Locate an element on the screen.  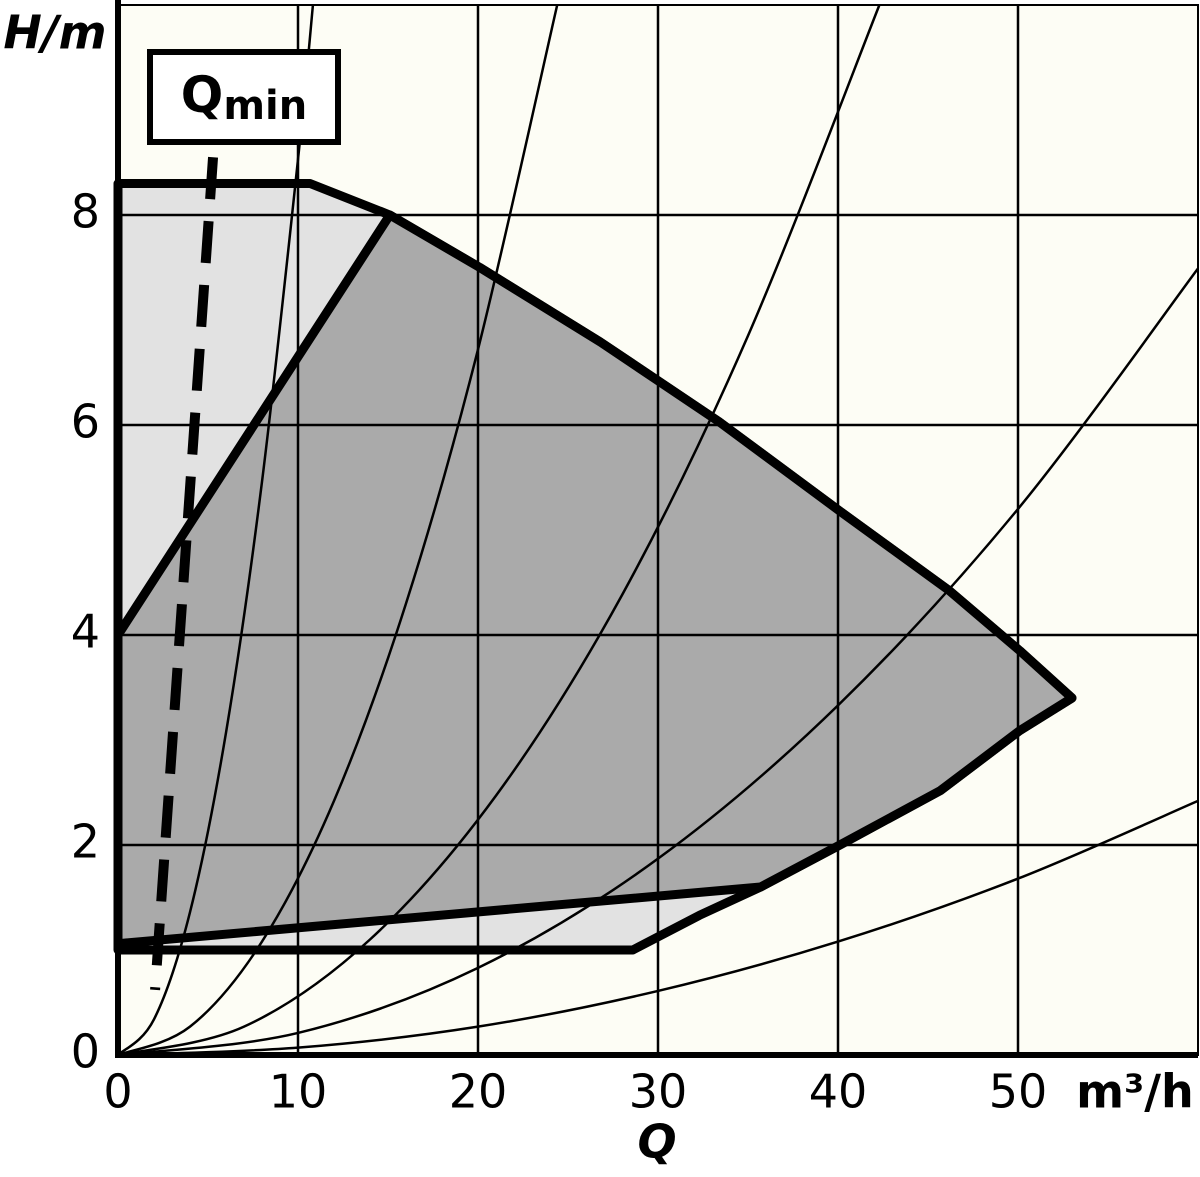
qmin-line is located at coordinates (184, 573).